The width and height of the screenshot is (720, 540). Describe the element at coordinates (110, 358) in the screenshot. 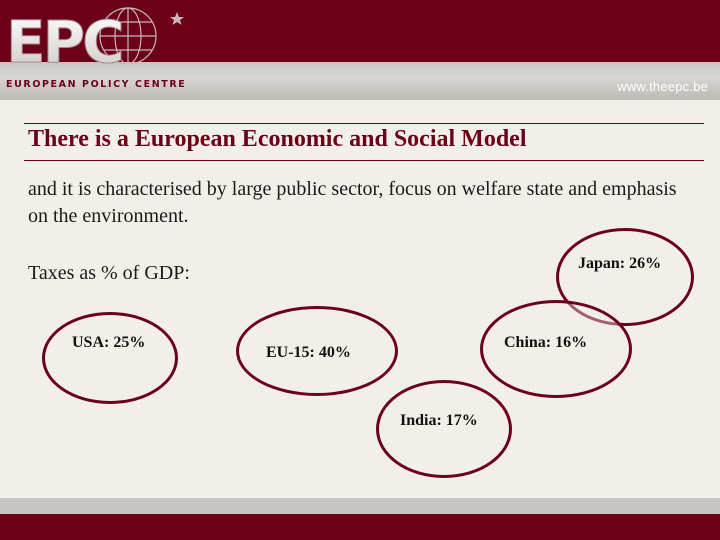

I see `country-oval-usa` at that location.